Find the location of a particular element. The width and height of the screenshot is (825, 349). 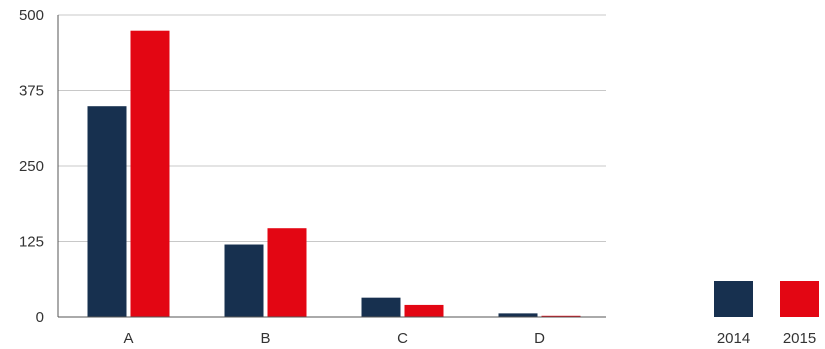

bar-2015-B is located at coordinates (287, 272).